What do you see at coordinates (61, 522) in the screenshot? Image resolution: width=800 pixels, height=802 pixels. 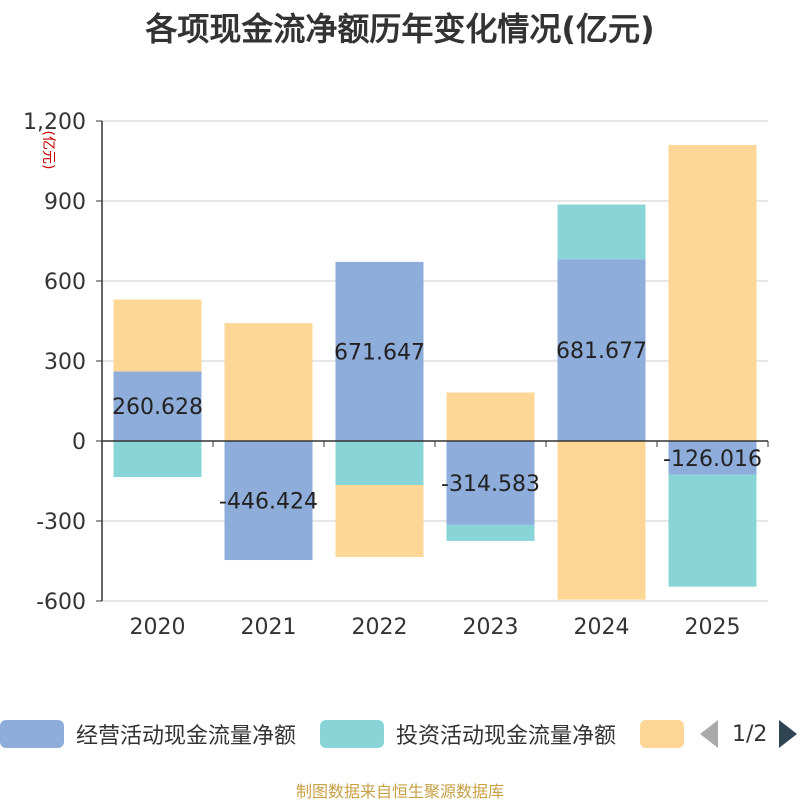 I see `y-tick-label: -300` at bounding box center [61, 522].